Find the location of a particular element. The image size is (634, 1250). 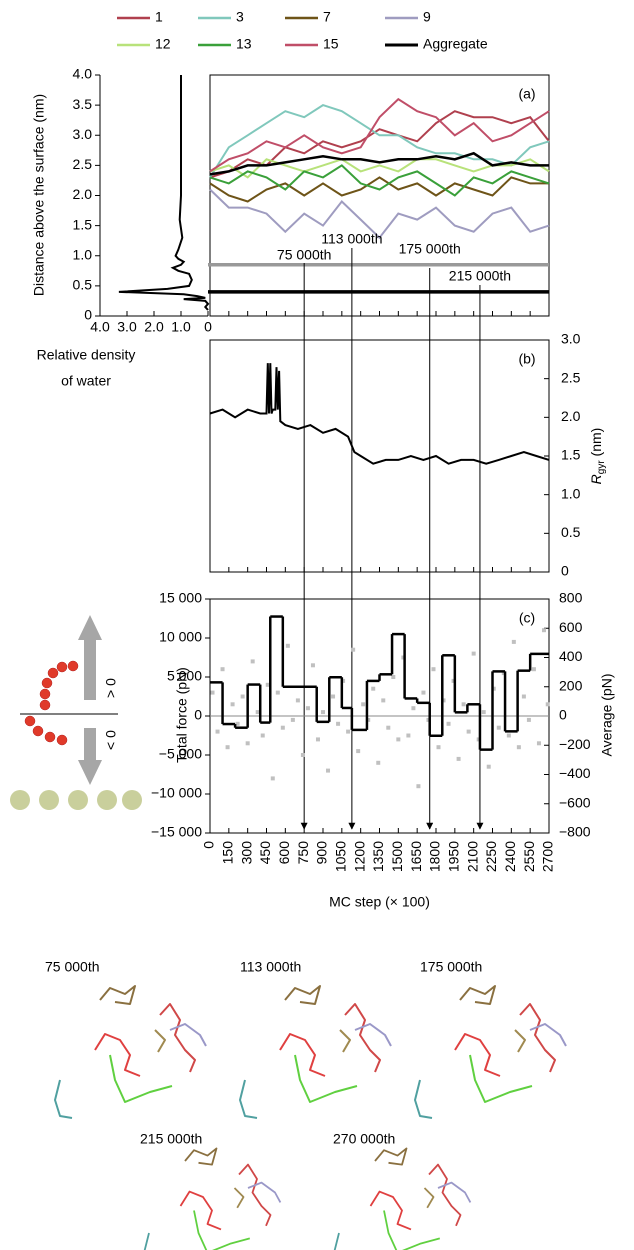

y-tick-label: 3.0 is located at coordinates (571, 339).